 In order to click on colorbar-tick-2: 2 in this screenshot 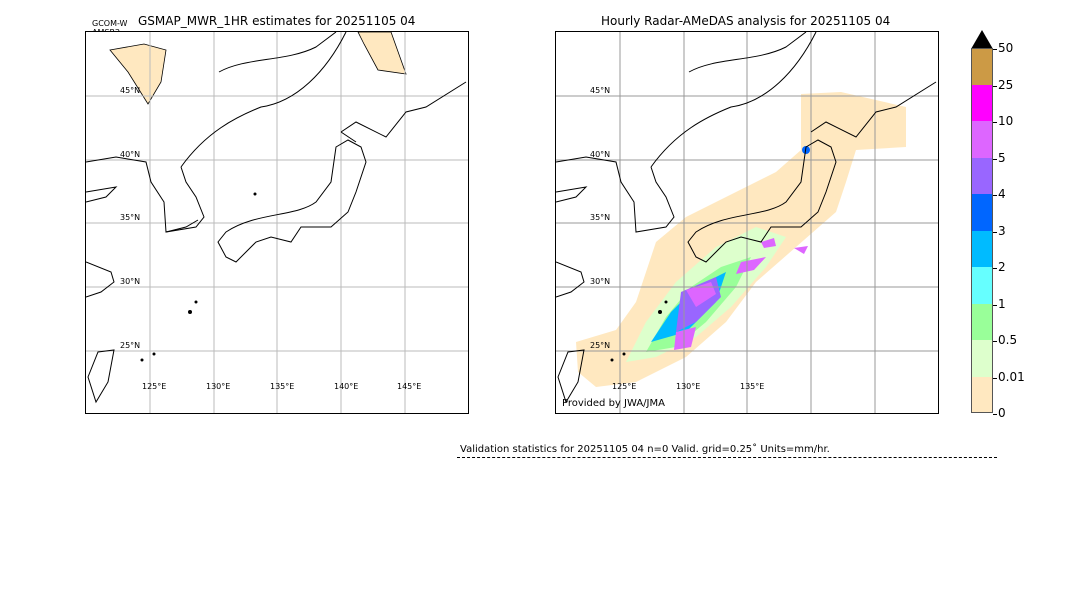, I will do `click(999, 267)`.